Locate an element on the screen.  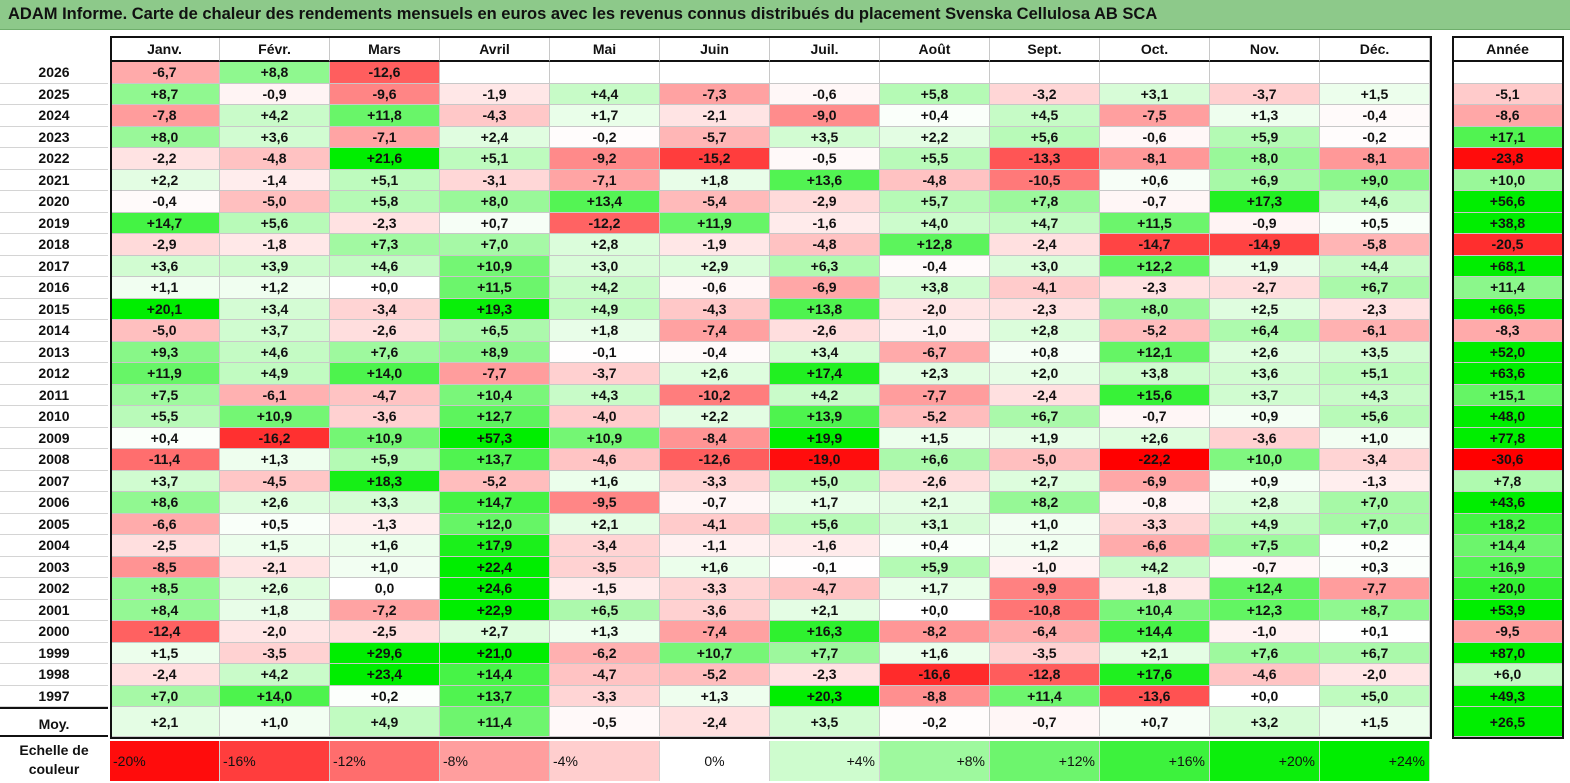
month-header: Mai is located at coordinates (605, 49).